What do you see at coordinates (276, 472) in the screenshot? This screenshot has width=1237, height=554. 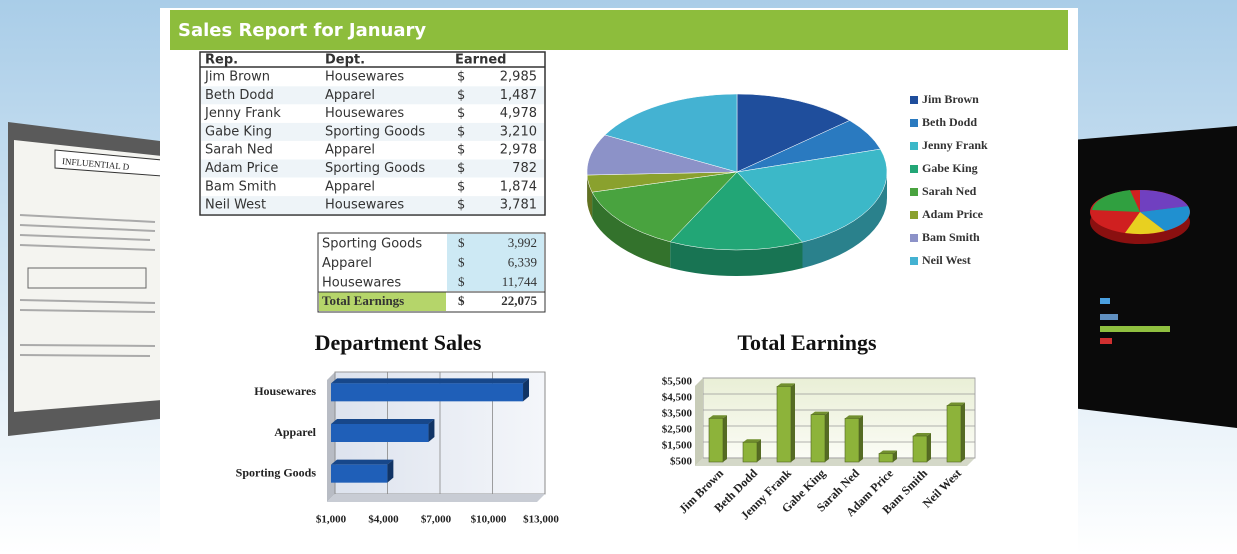 I see `y-tick-label: Sporting Goods` at bounding box center [276, 472].